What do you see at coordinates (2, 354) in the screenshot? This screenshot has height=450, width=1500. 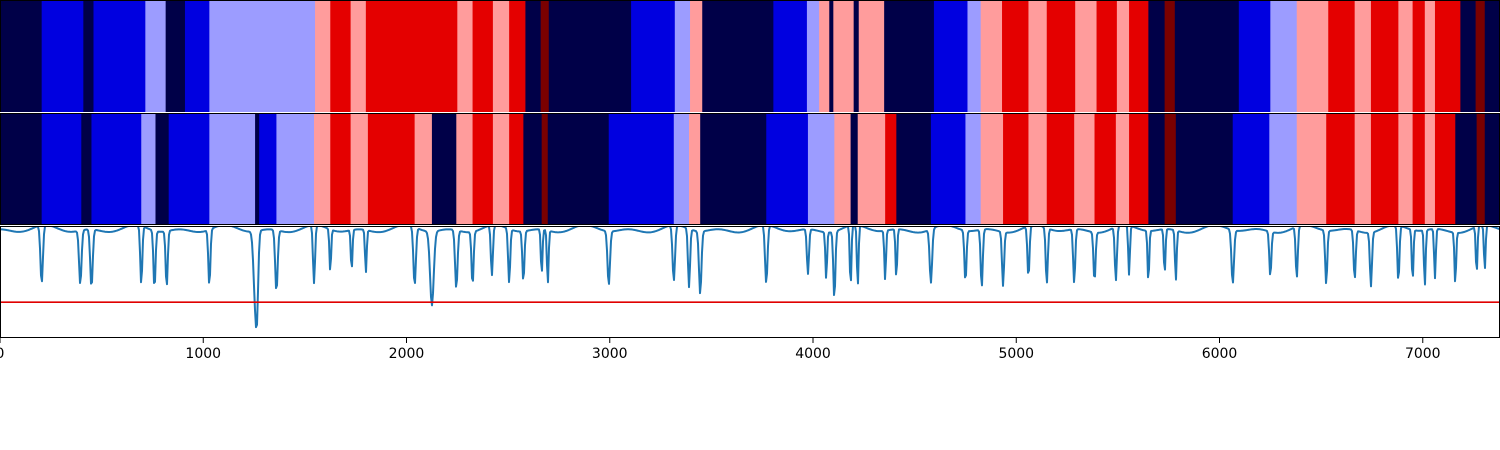 I see `x-tick-label-0: 0` at bounding box center [2, 354].